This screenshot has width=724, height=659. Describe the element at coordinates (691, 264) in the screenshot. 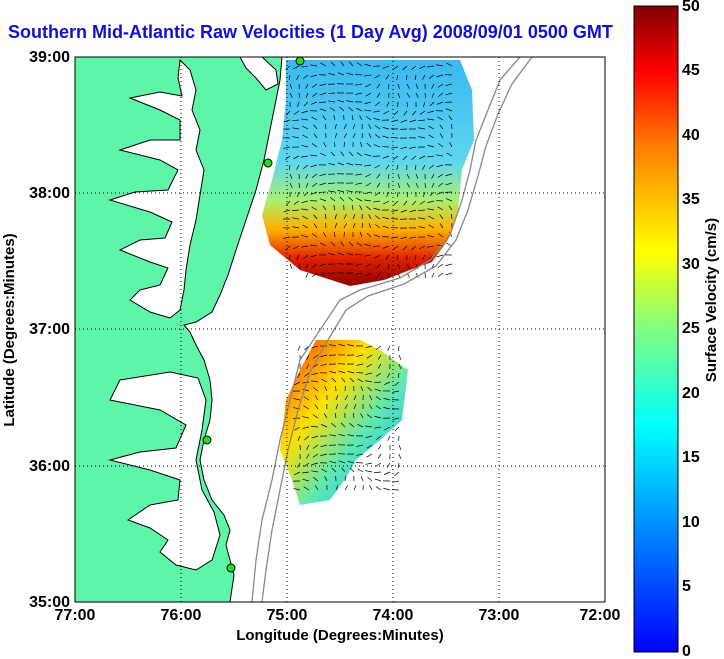

I see `colorbar-tick: 30` at that location.